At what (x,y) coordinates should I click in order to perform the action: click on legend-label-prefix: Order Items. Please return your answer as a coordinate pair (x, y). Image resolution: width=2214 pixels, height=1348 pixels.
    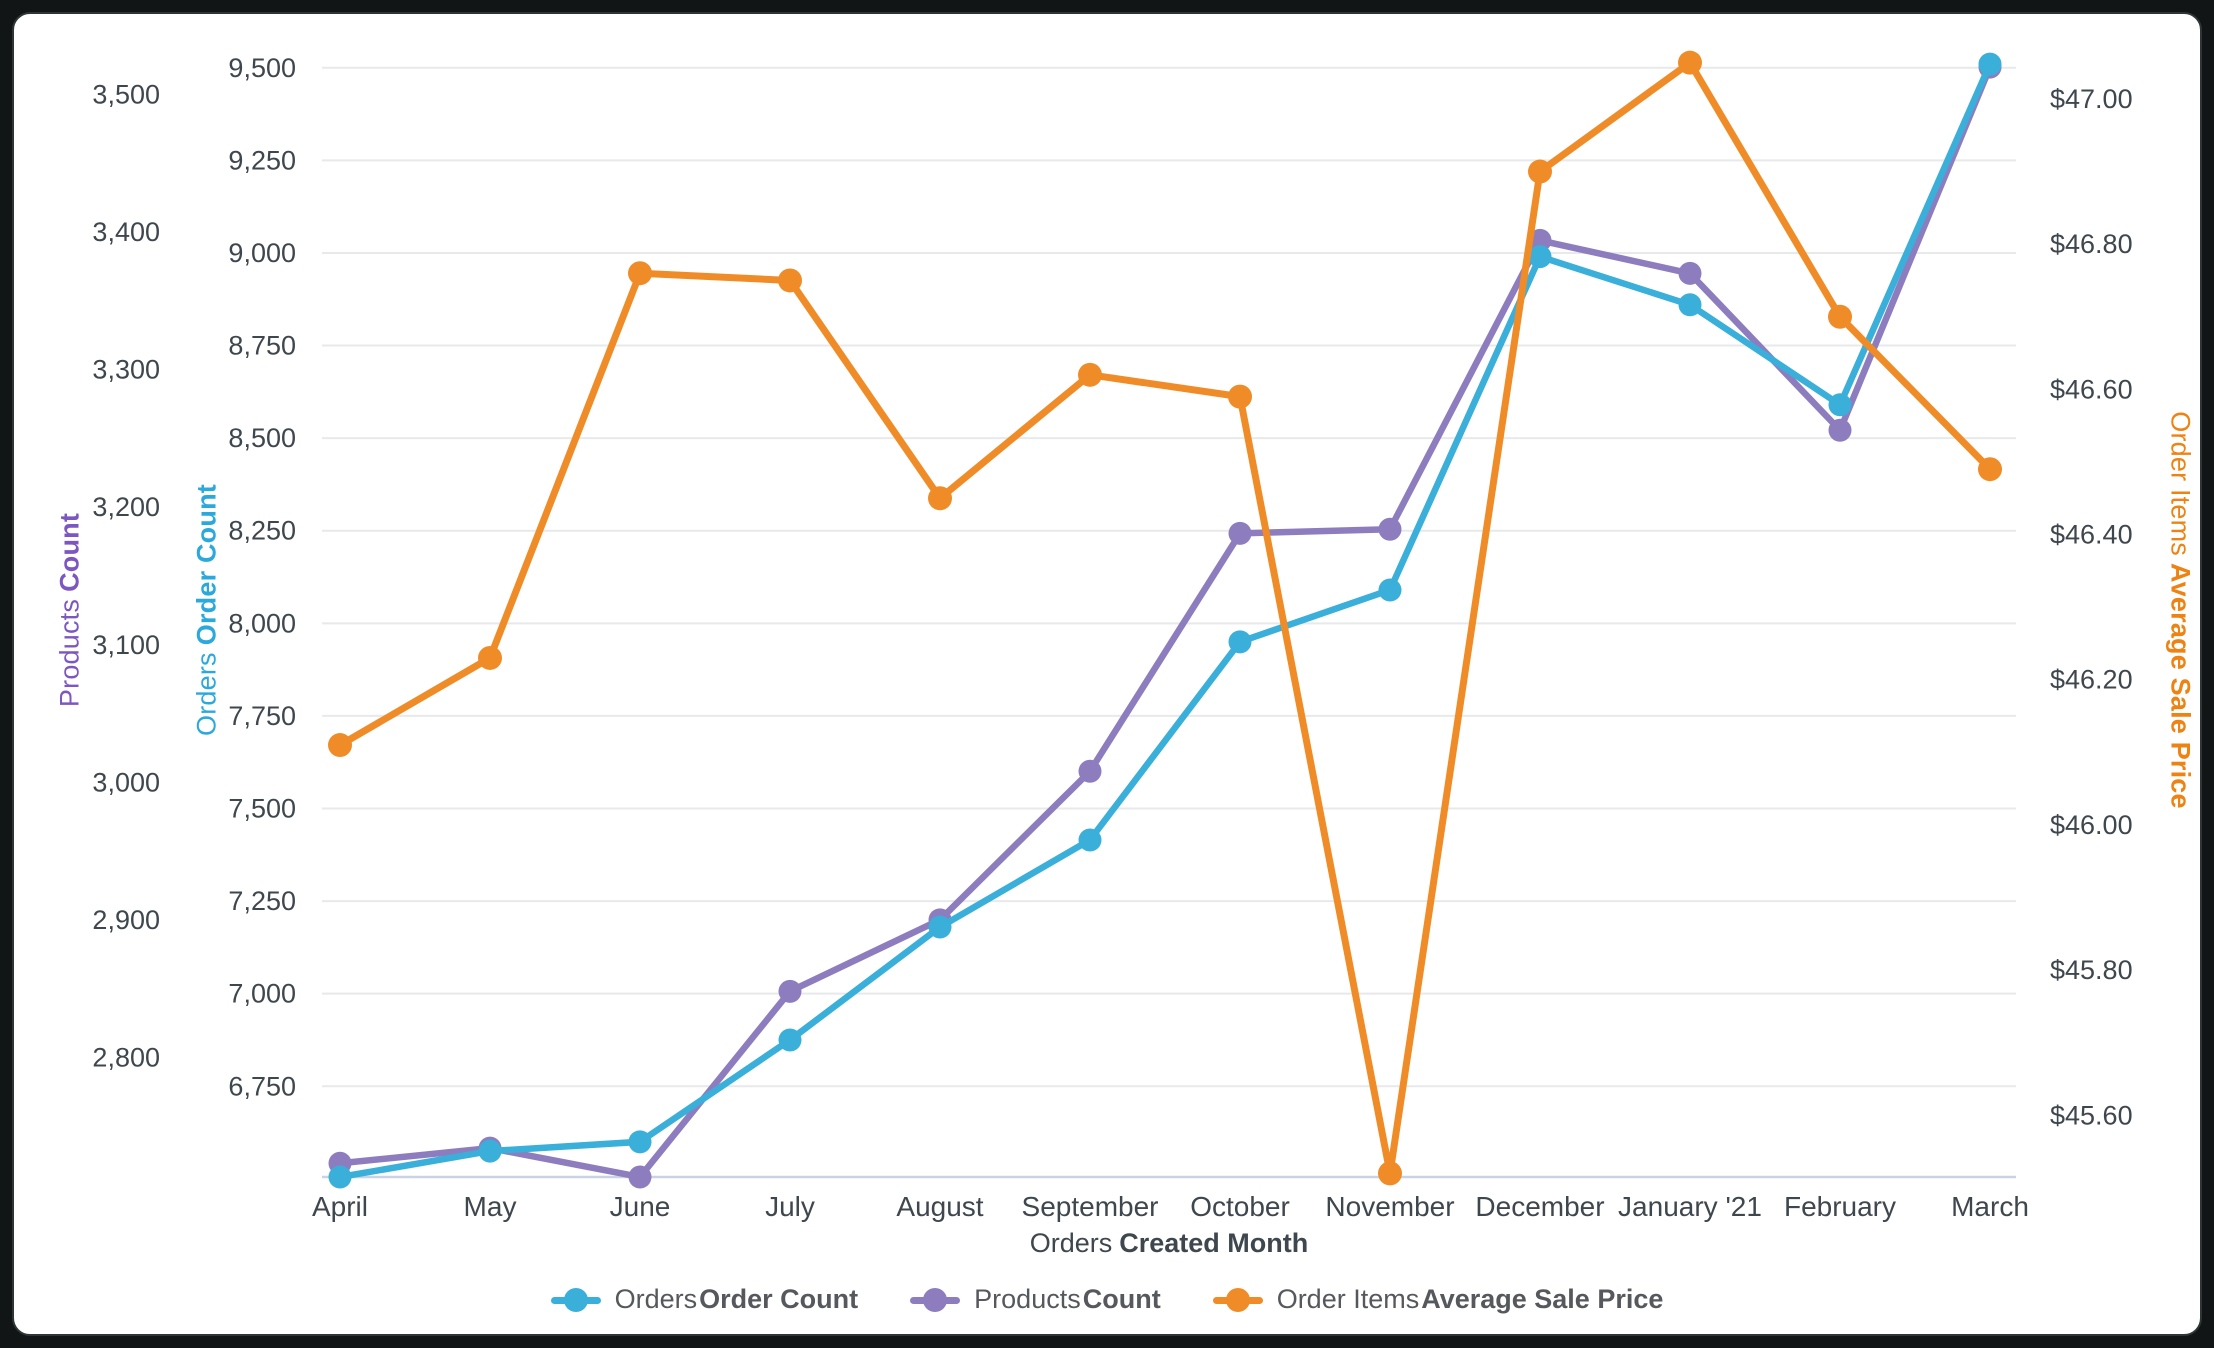
    Looking at the image, I should click on (1348, 1299).